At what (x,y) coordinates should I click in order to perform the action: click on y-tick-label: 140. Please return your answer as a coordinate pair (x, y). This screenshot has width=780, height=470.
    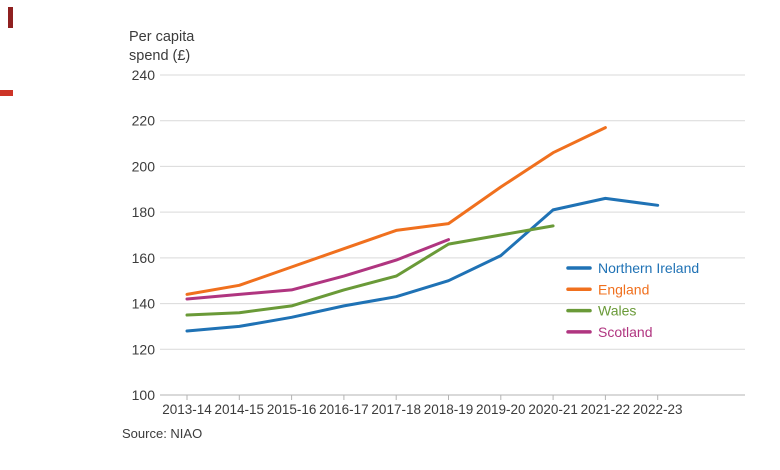
    Looking at the image, I should click on (144, 304).